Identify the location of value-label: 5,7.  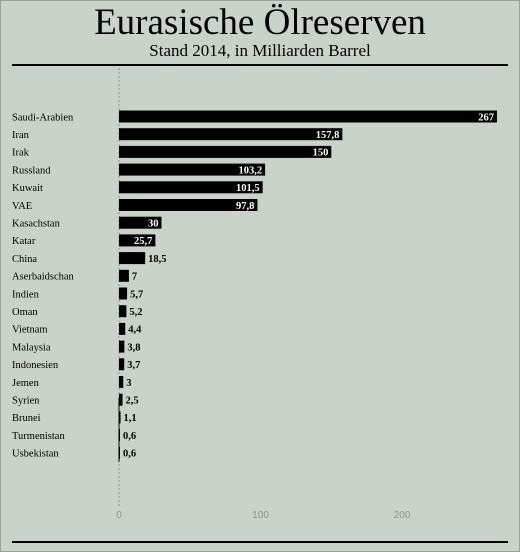
(136, 294).